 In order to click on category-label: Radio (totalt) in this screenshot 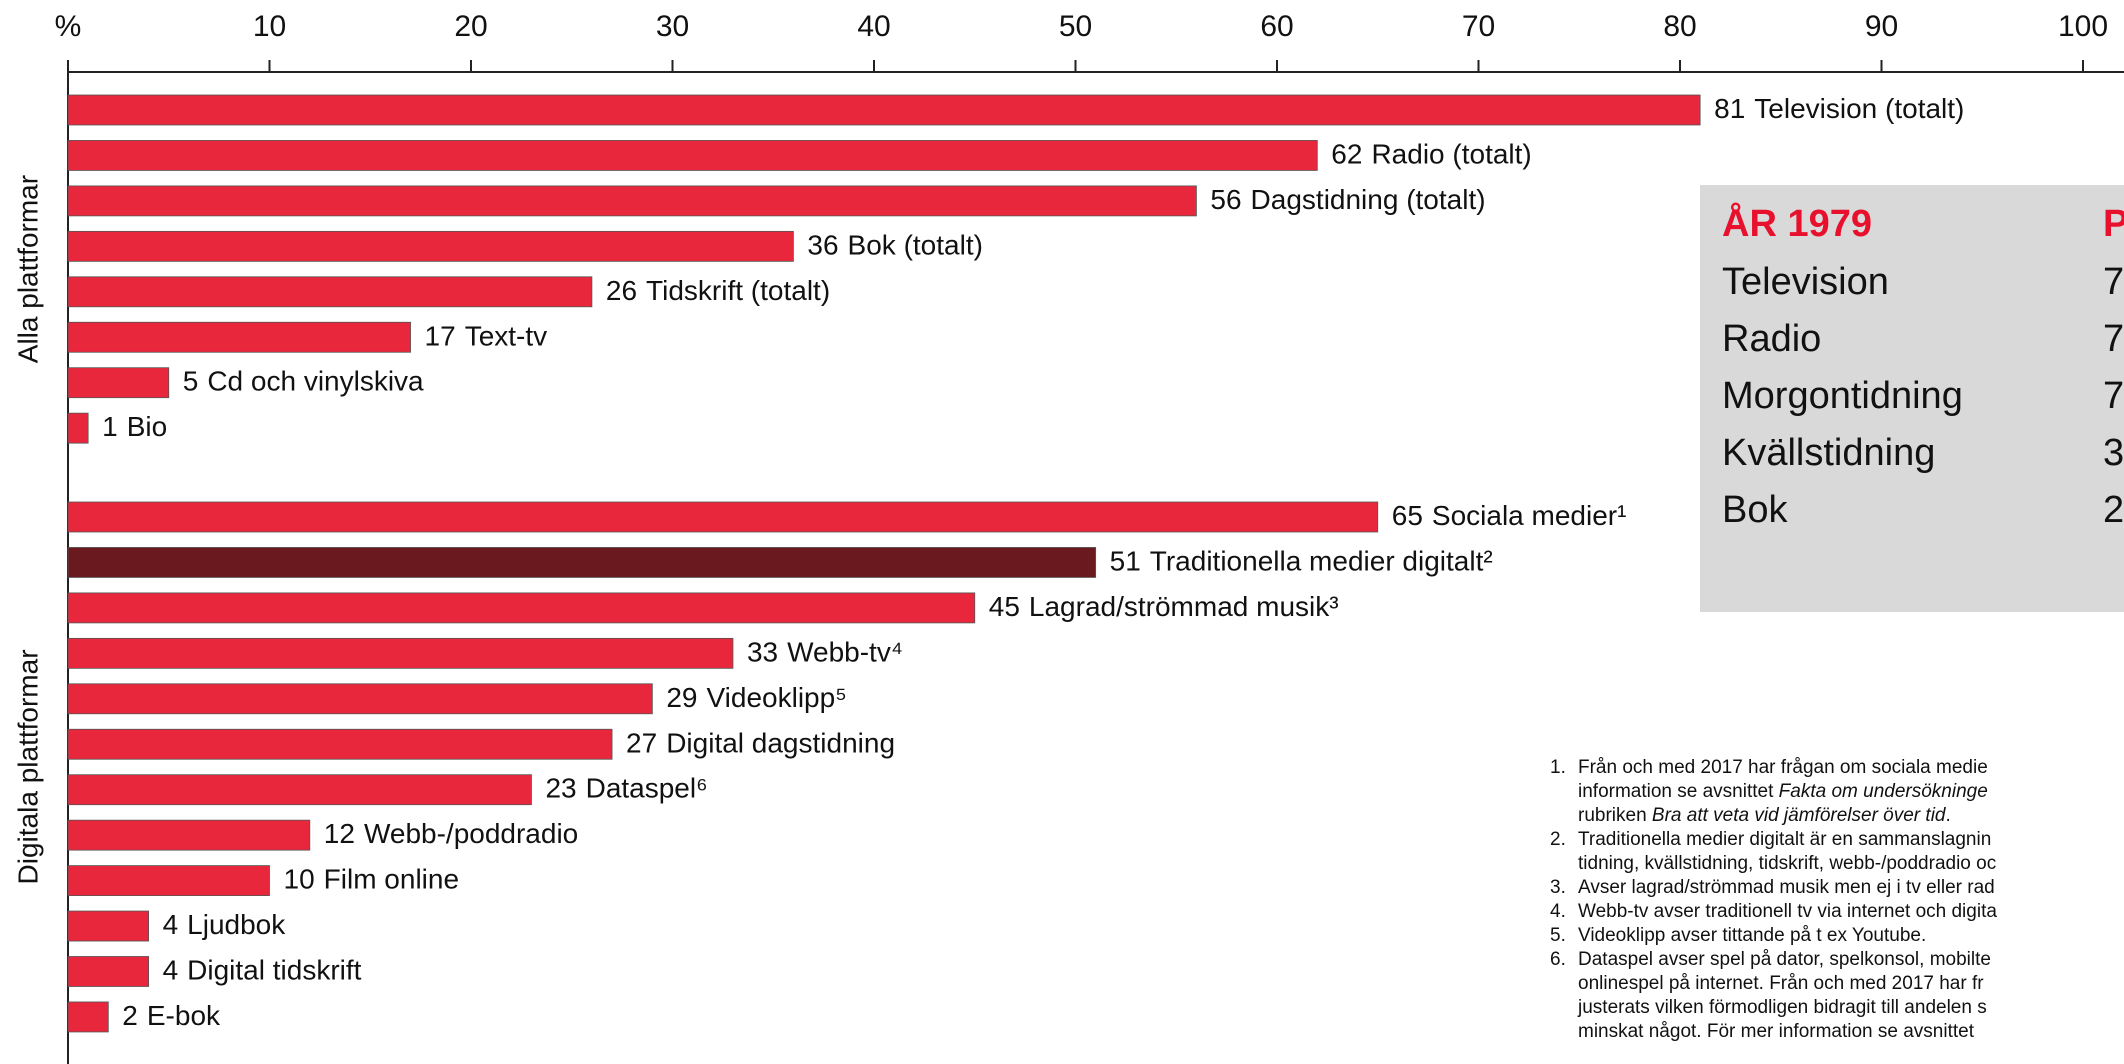, I will do `click(1451, 154)`.